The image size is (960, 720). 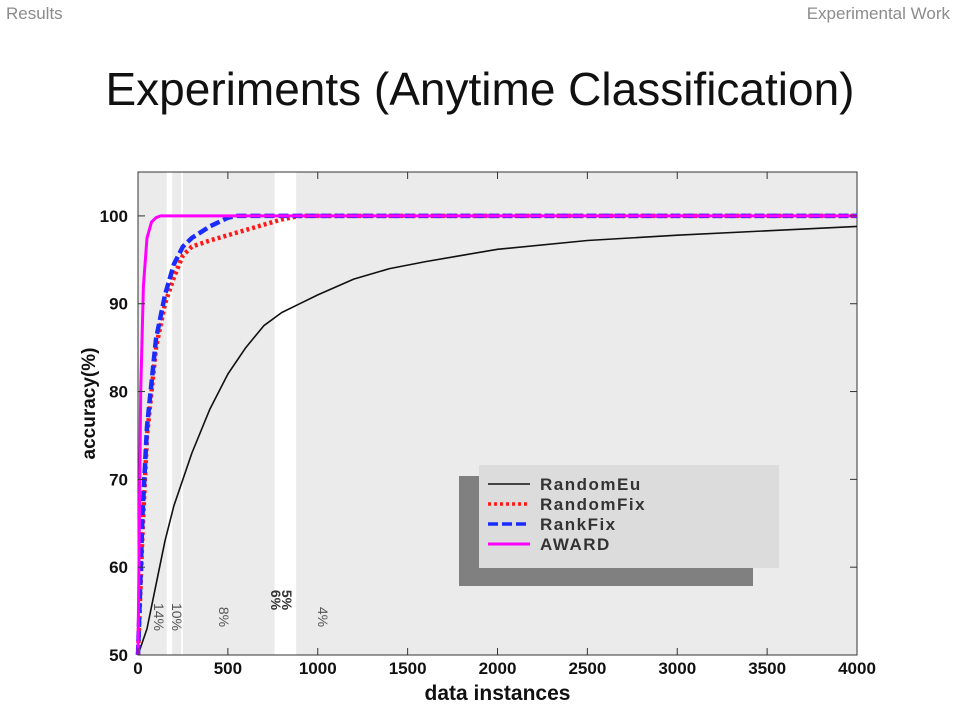 I want to click on x-tick-label-500: 500, so click(x=228, y=668).